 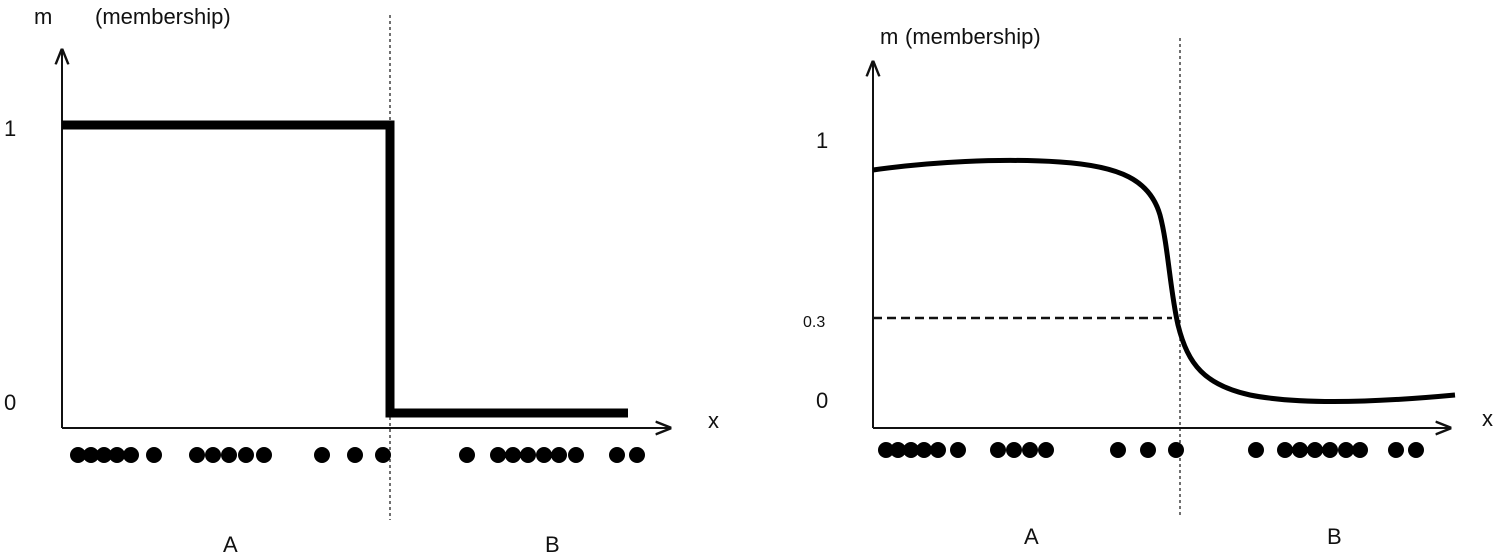 What do you see at coordinates (814, 322) in the screenshot?
I see `y-label: 0.3` at bounding box center [814, 322].